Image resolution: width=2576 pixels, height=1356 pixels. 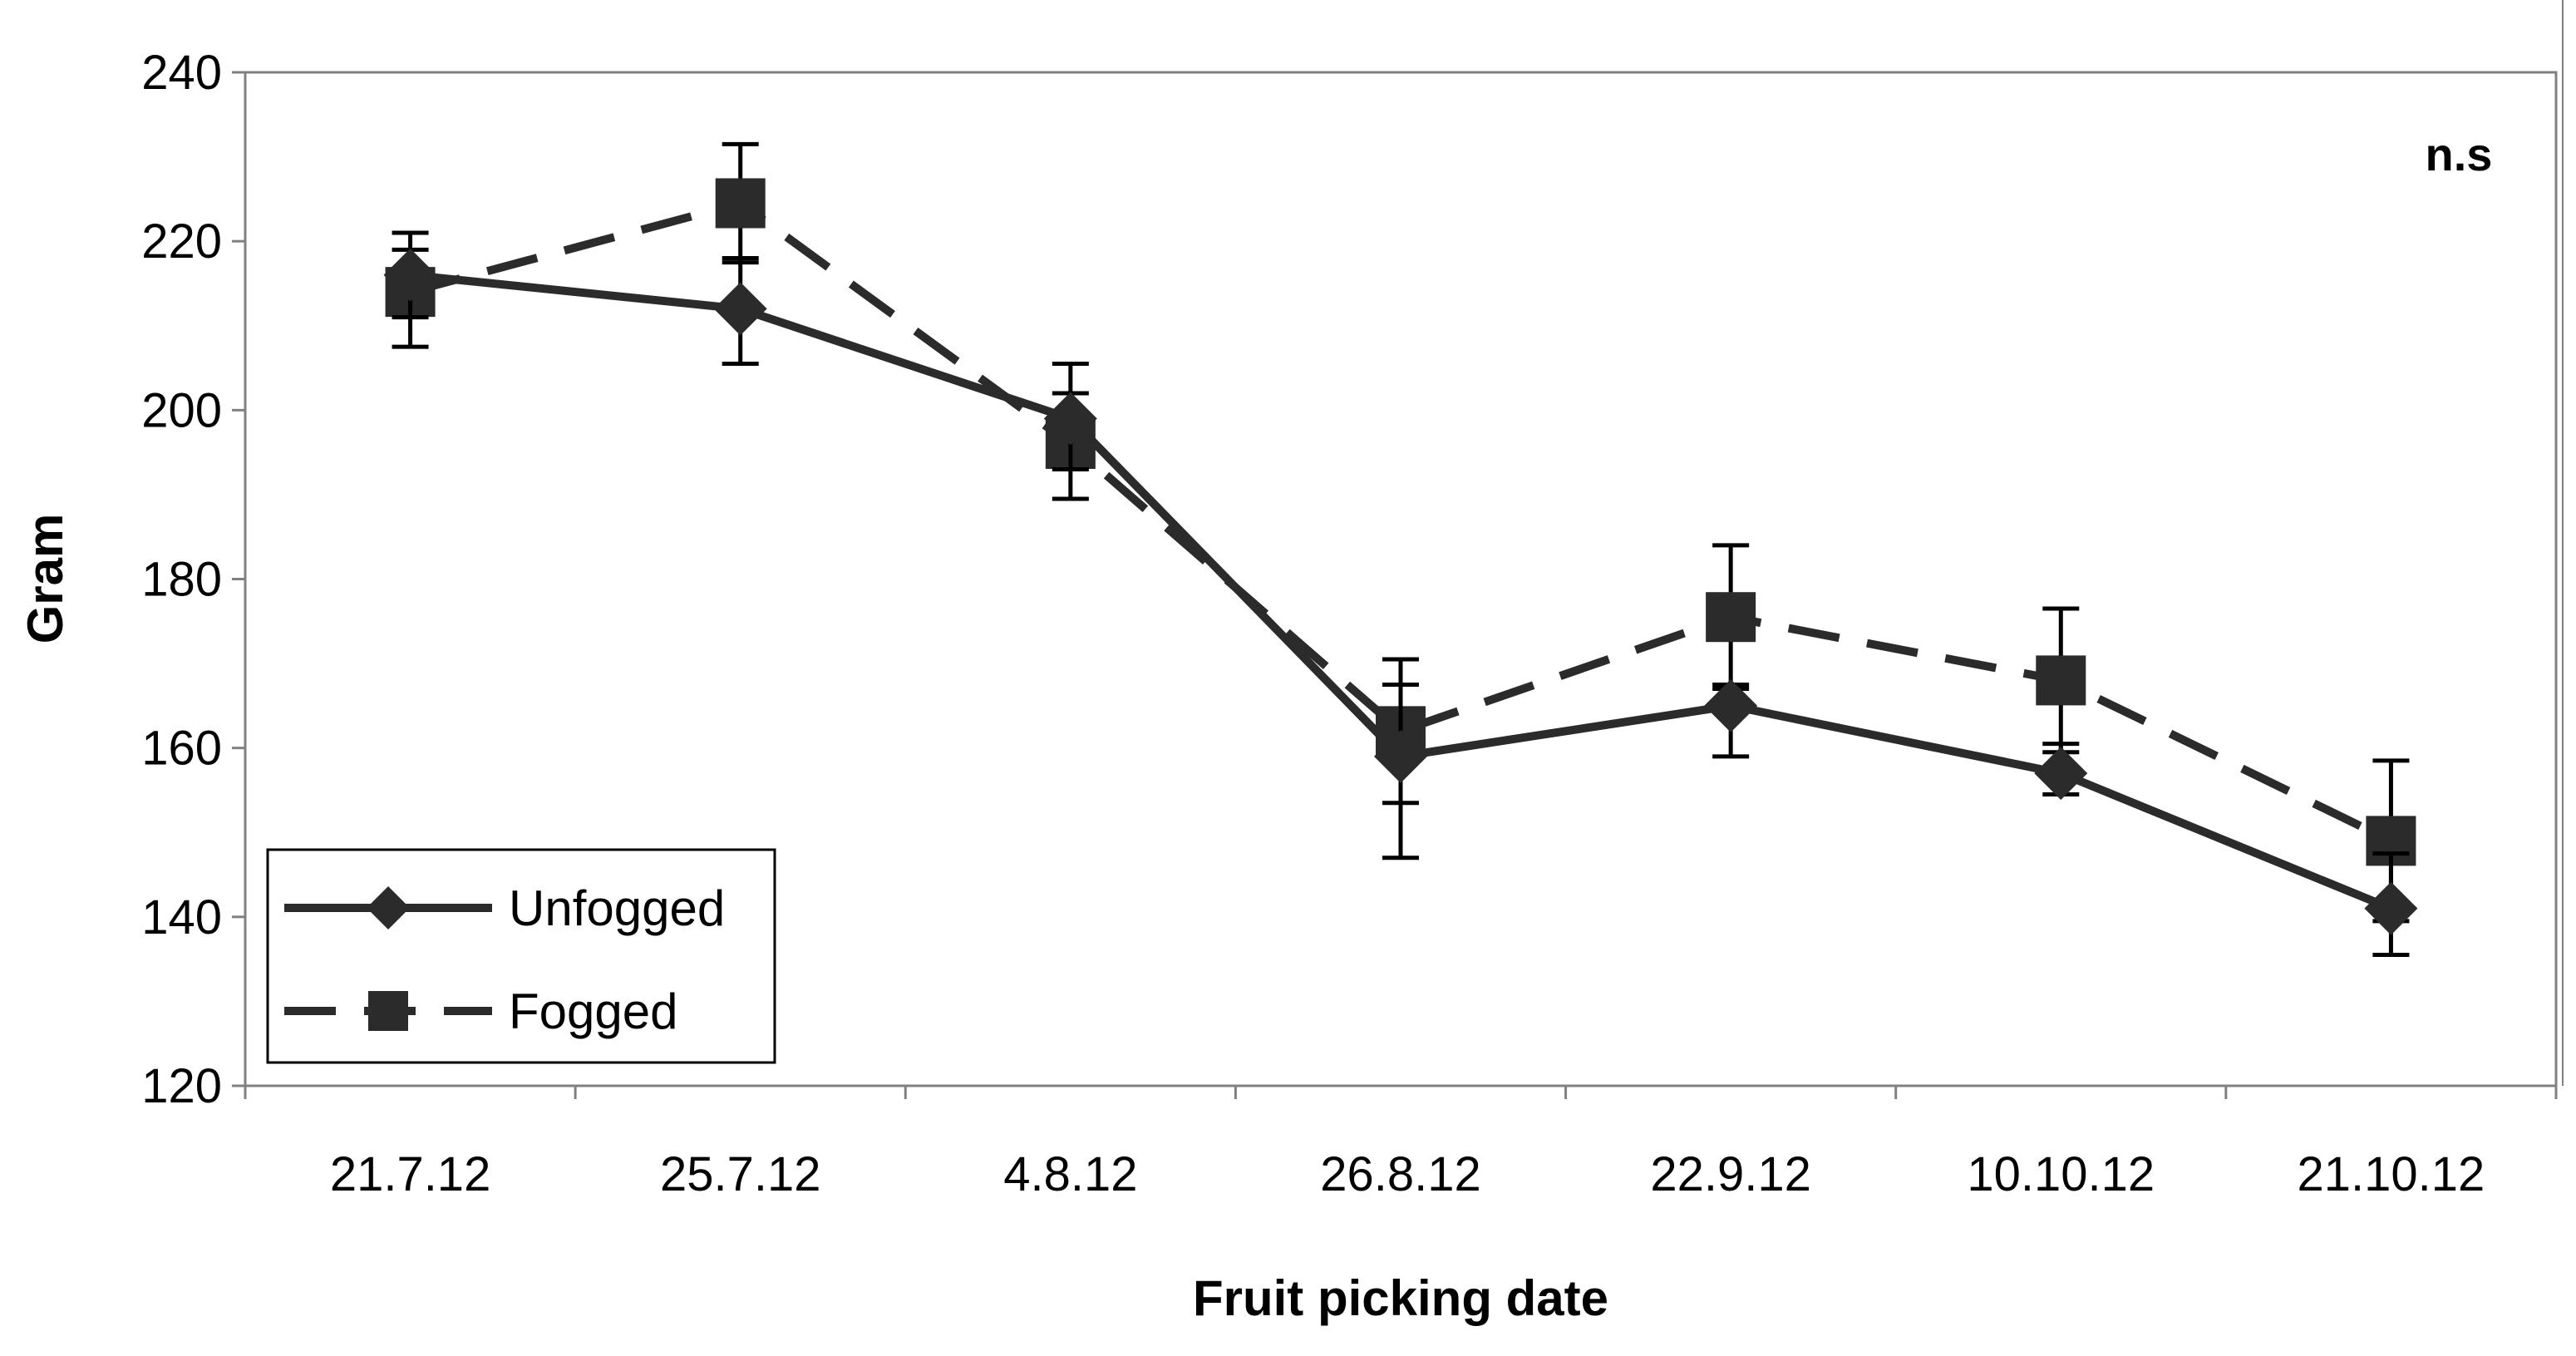 I want to click on legend-marker-fogged, so click(x=388, y=1011).